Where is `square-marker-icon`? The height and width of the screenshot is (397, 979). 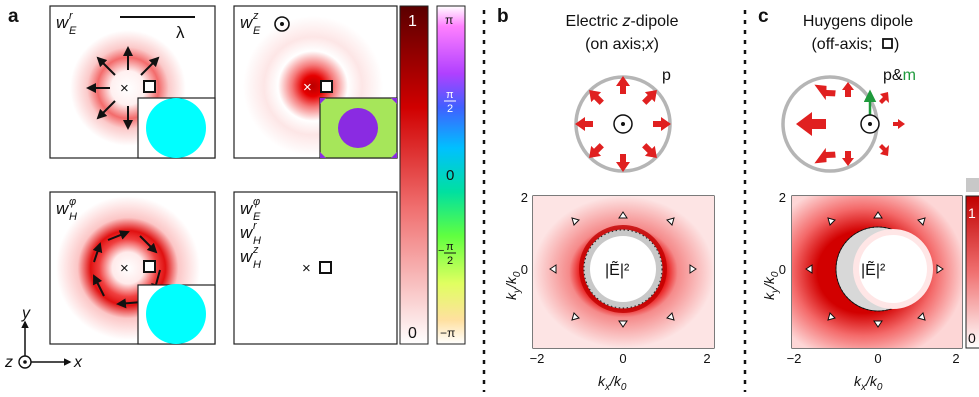 square-marker-icon is located at coordinates (887, 43).